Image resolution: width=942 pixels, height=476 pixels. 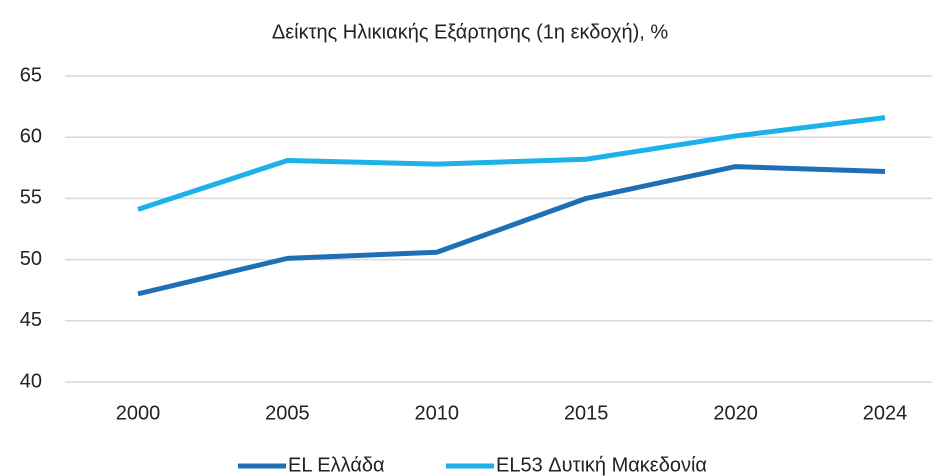 I want to click on x-tick-label: 2010, so click(x=437, y=413).